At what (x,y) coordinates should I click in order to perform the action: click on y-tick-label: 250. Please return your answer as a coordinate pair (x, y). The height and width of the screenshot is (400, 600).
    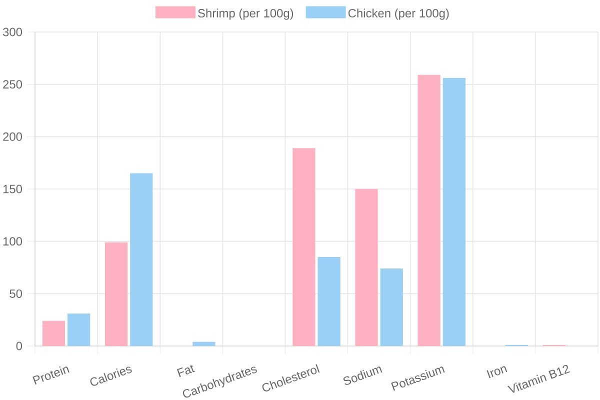
    Looking at the image, I should click on (12, 84).